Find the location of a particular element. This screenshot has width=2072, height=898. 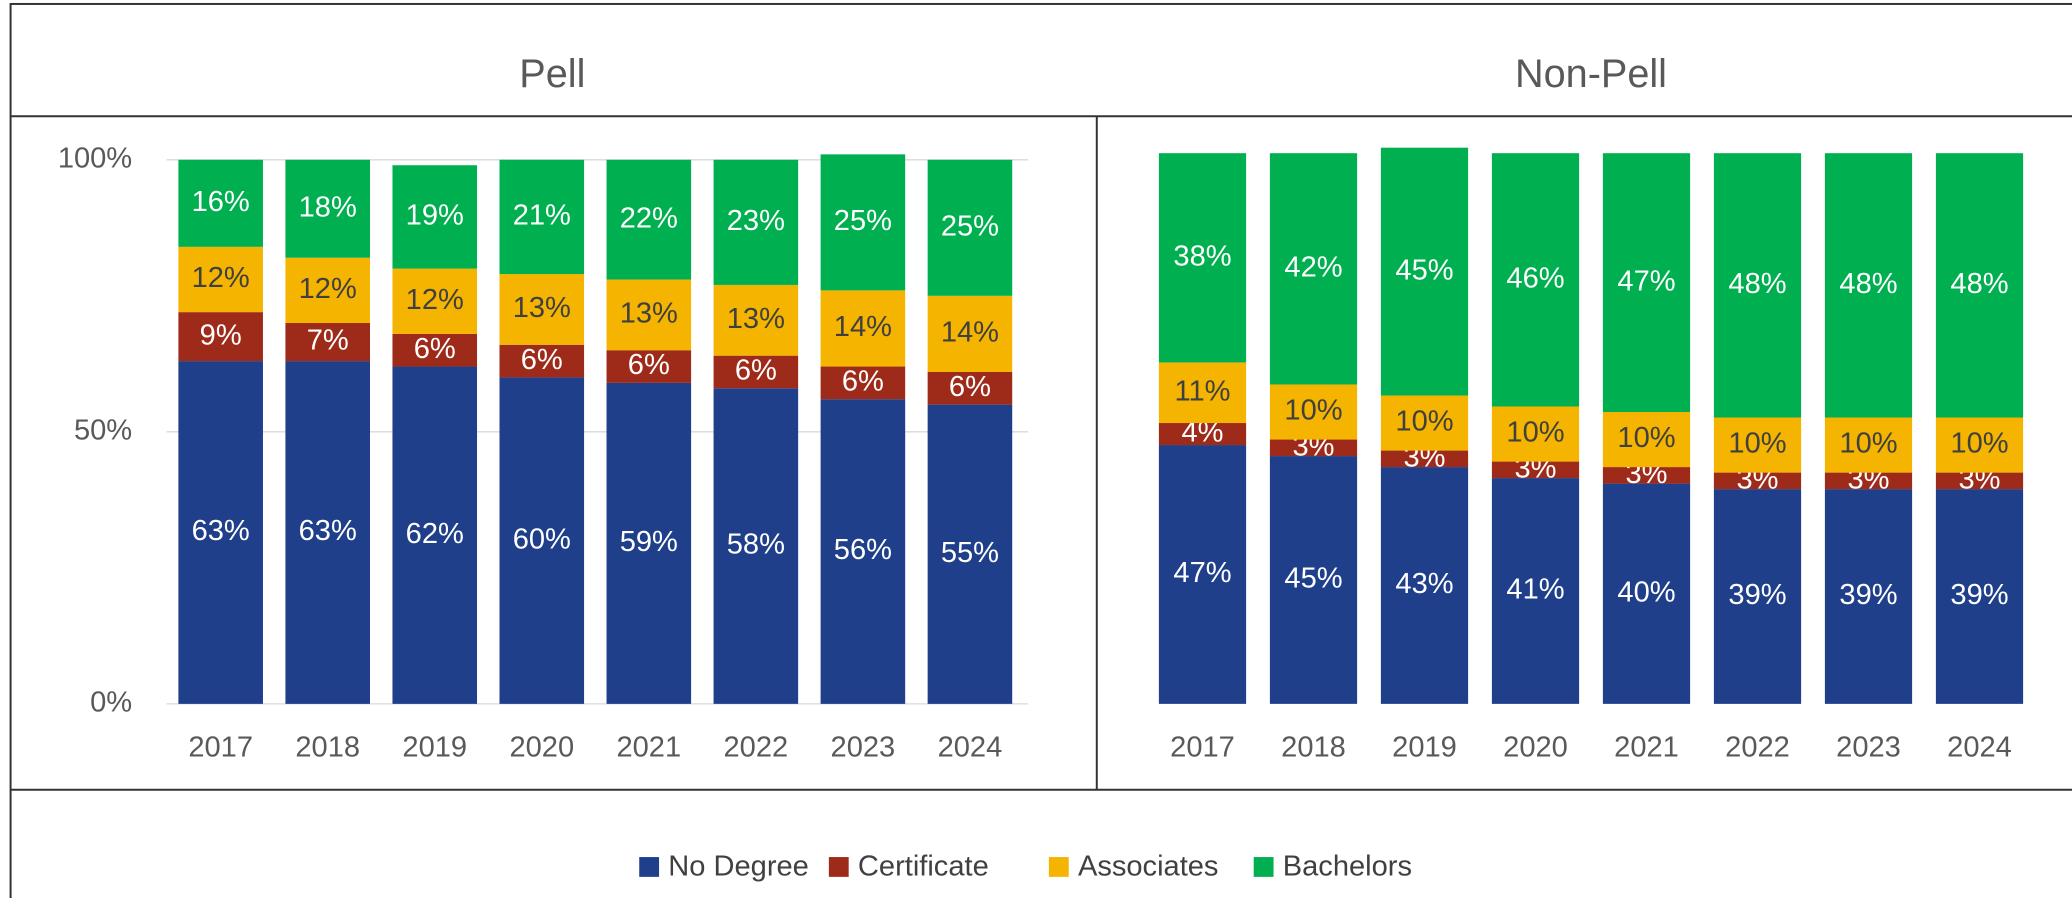

data-label: 9% is located at coordinates (221, 335).